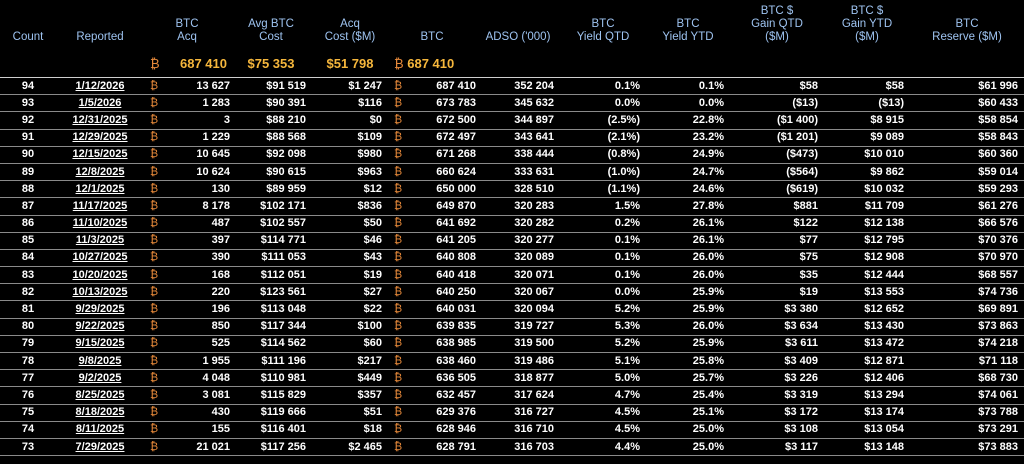 Image resolution: width=1024 pixels, height=464 pixels. I want to click on reported-date-link: 7/29/2025, so click(100, 446).